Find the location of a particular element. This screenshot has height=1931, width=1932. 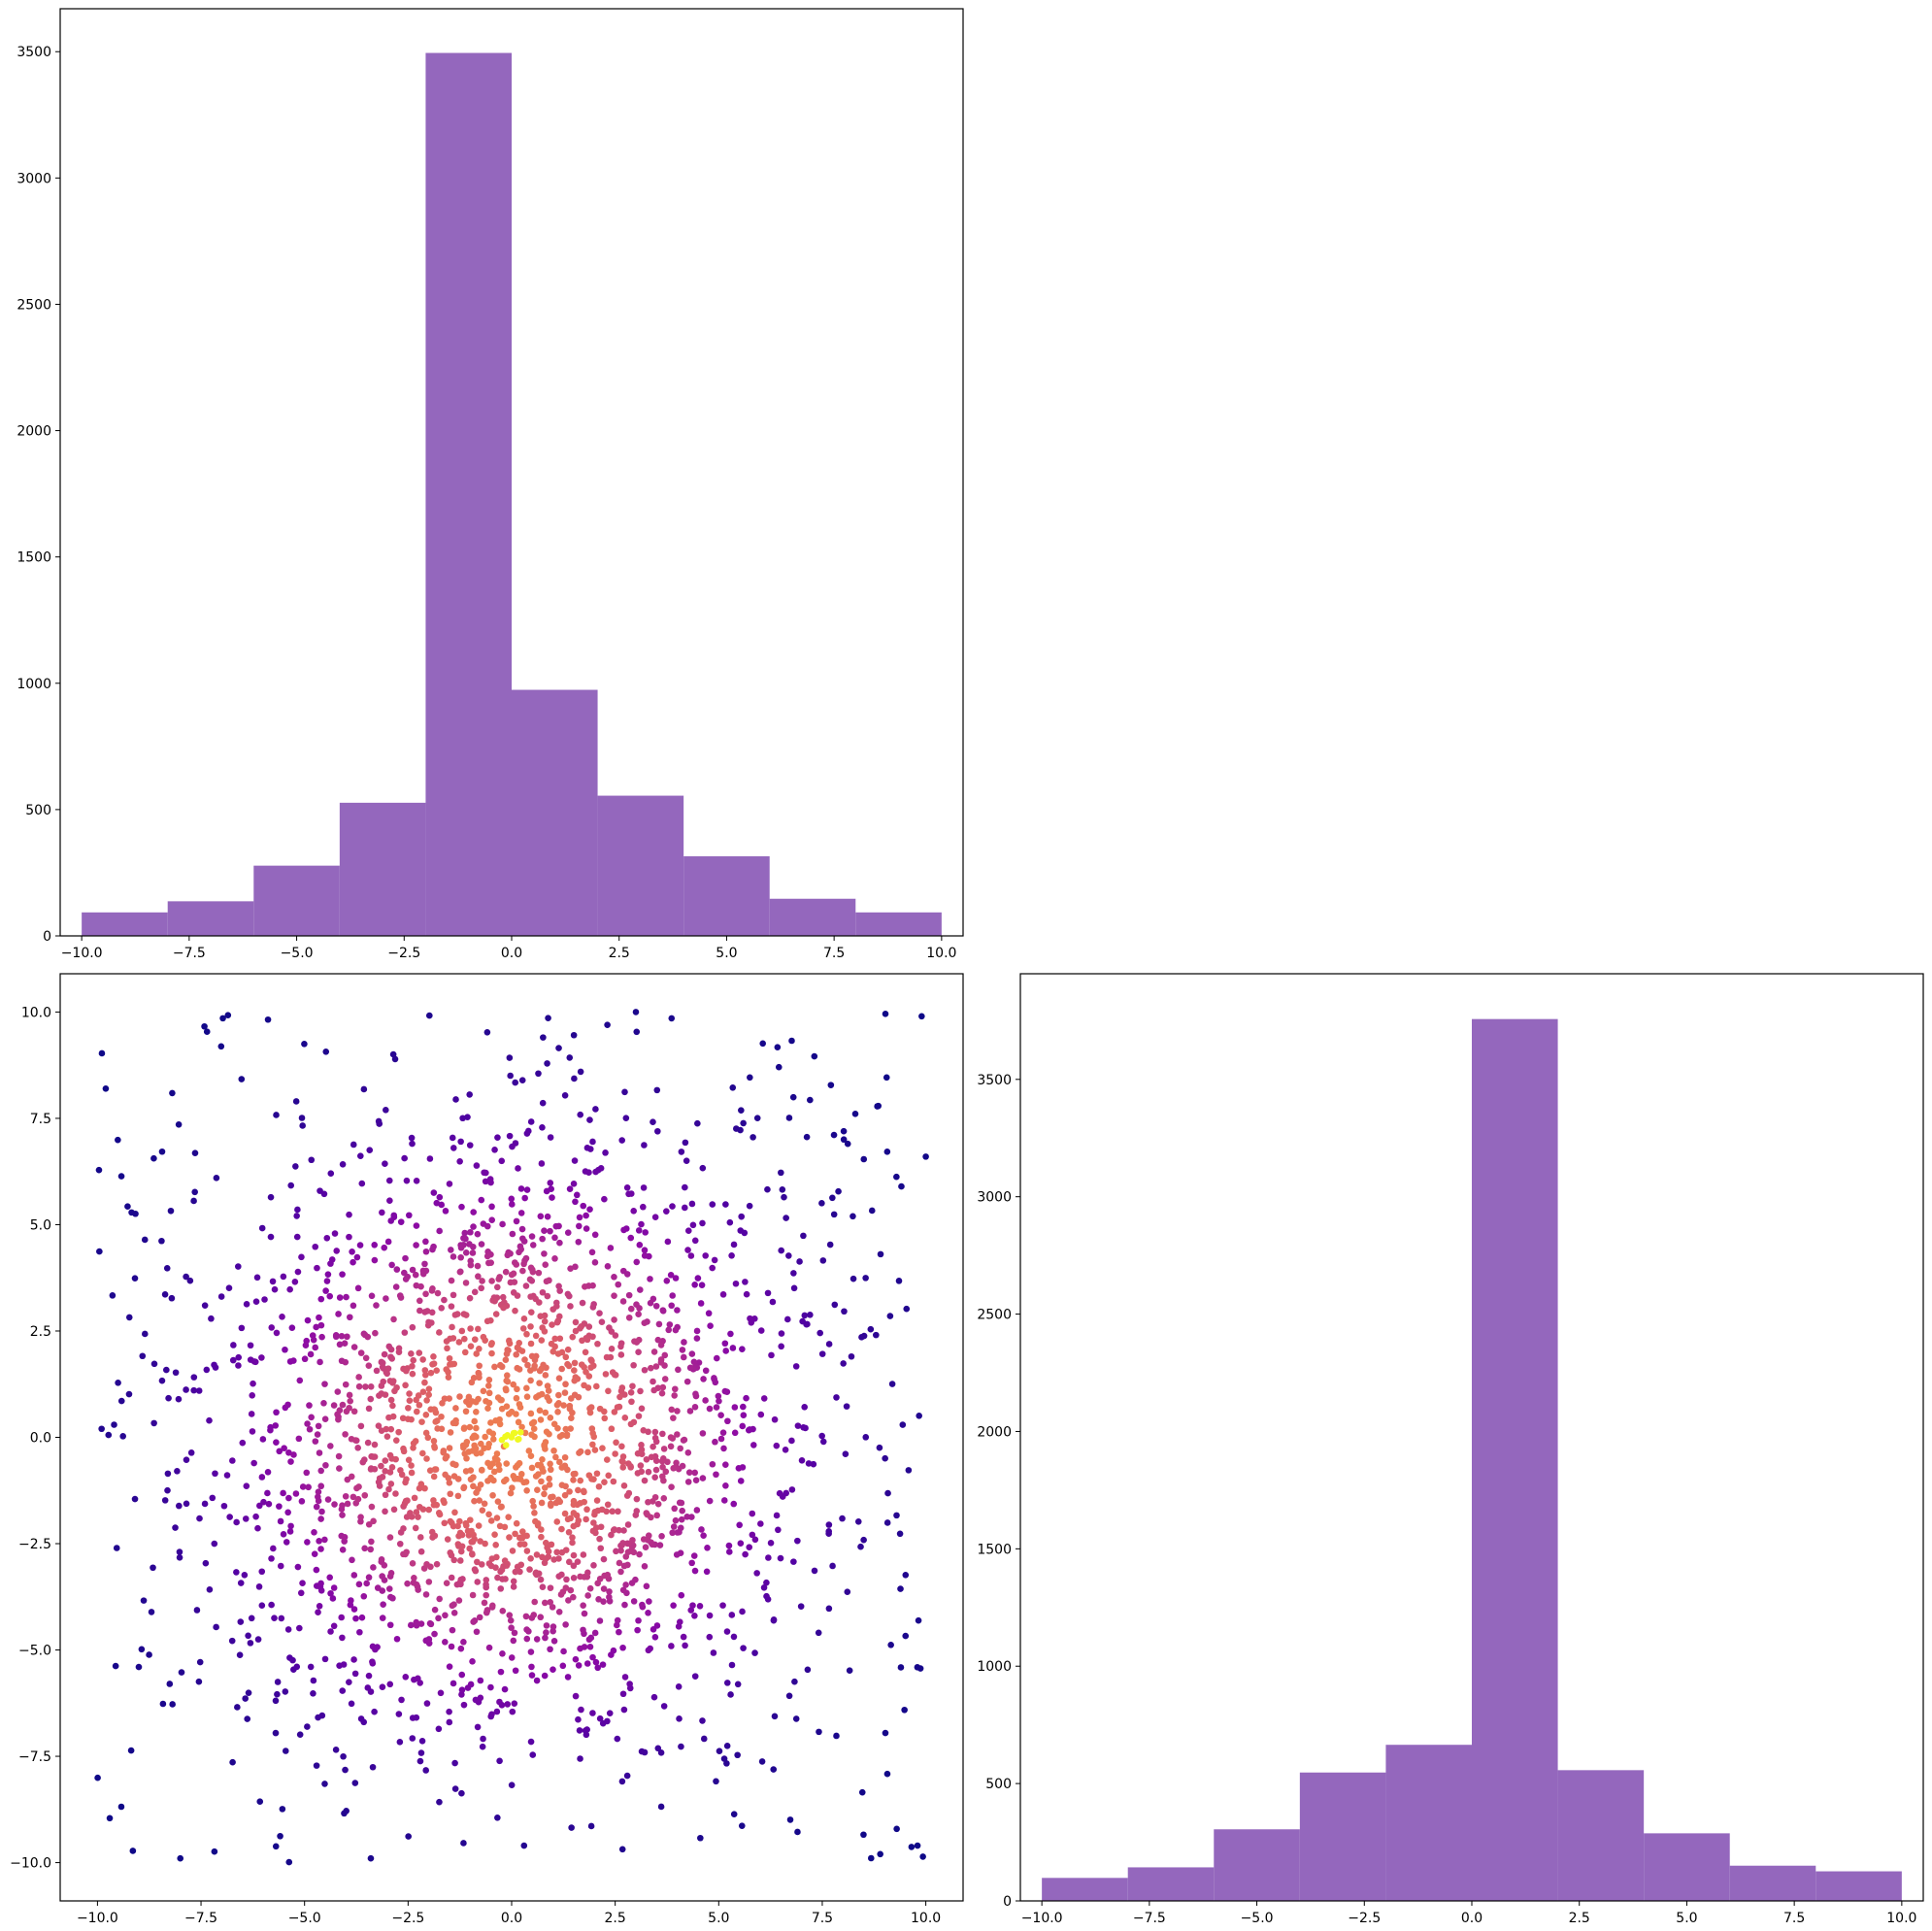

y-tick-label: 3500 is located at coordinates (994, 1080).